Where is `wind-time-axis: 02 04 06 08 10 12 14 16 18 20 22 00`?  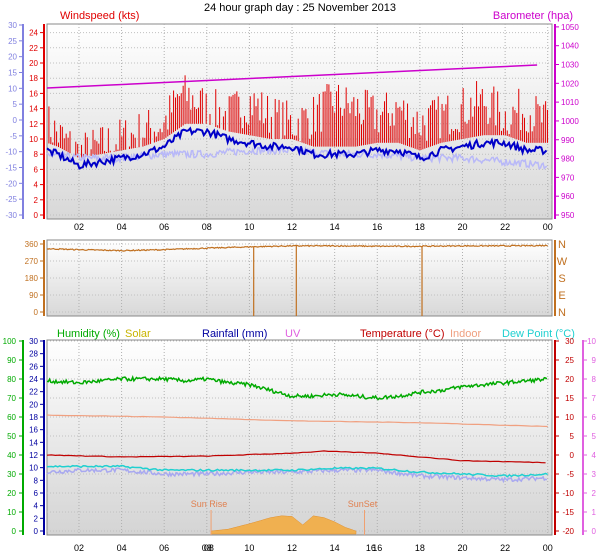
wind-time-axis: 02 04 06 08 10 12 14 16 18 20 22 00 is located at coordinates (313, 227).